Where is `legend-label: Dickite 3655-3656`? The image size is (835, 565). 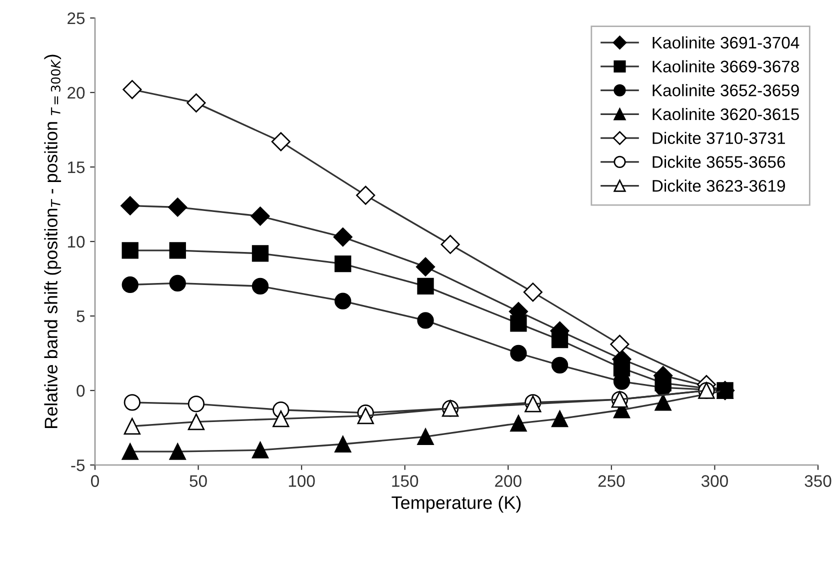 legend-label: Dickite 3655-3656 is located at coordinates (719, 162).